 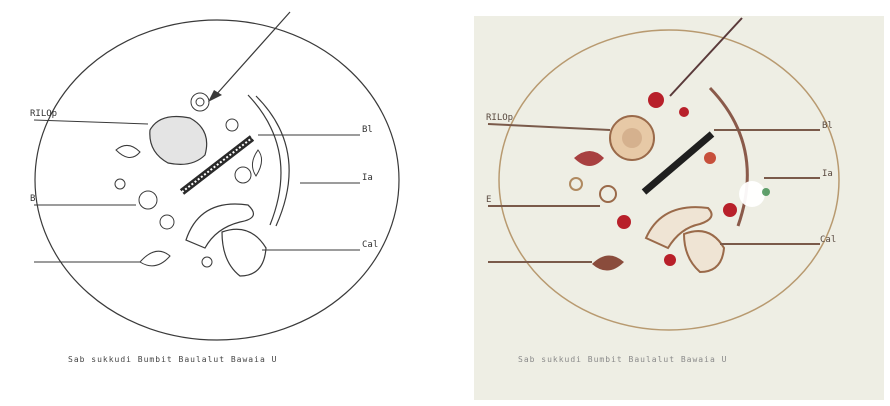 I want to click on curved-band-inner, so click(x=272, y=161).